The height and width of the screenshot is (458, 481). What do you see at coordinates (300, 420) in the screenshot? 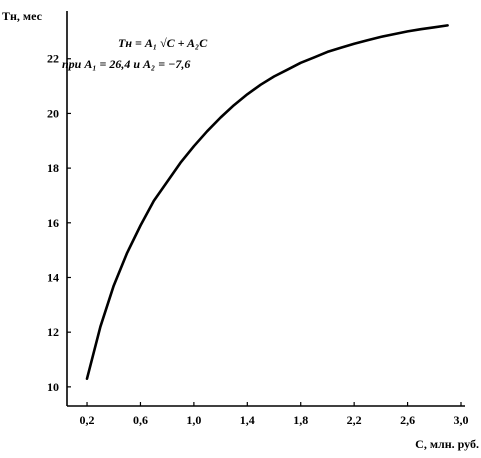
I see `x-tick-label: 1,8` at bounding box center [300, 420].